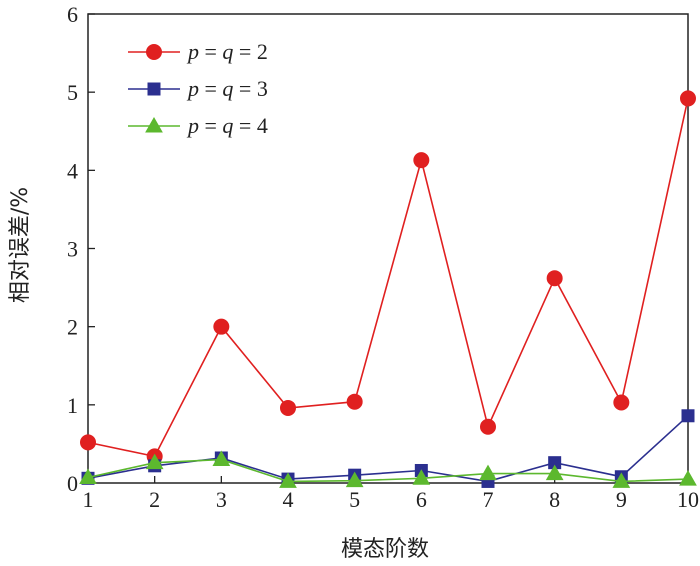 This screenshot has width=700, height=566. I want to click on x-tick-label: 6, so click(421, 499).